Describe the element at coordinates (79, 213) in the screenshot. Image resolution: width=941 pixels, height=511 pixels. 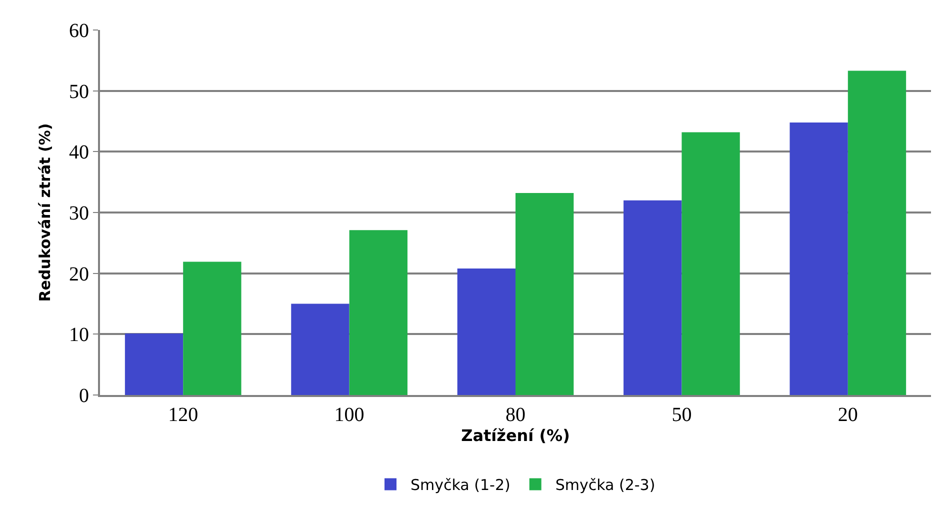
I see `y-tick-label: 30` at that location.